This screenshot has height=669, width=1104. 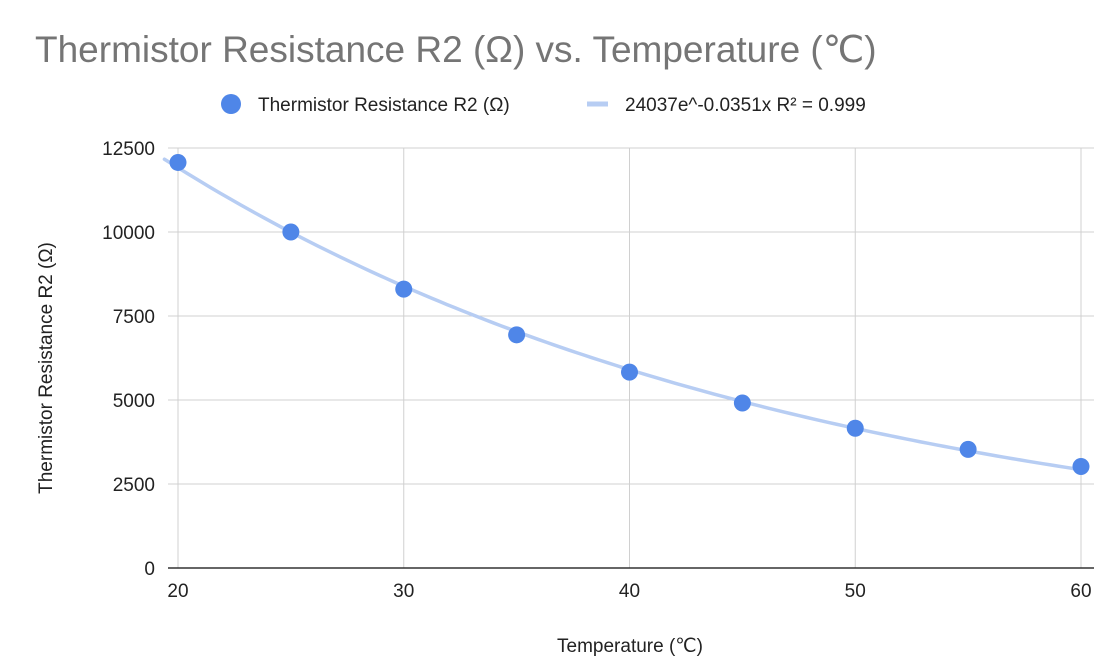 What do you see at coordinates (134, 485) in the screenshot?
I see `y-tick-label-2500: 2500` at bounding box center [134, 485].